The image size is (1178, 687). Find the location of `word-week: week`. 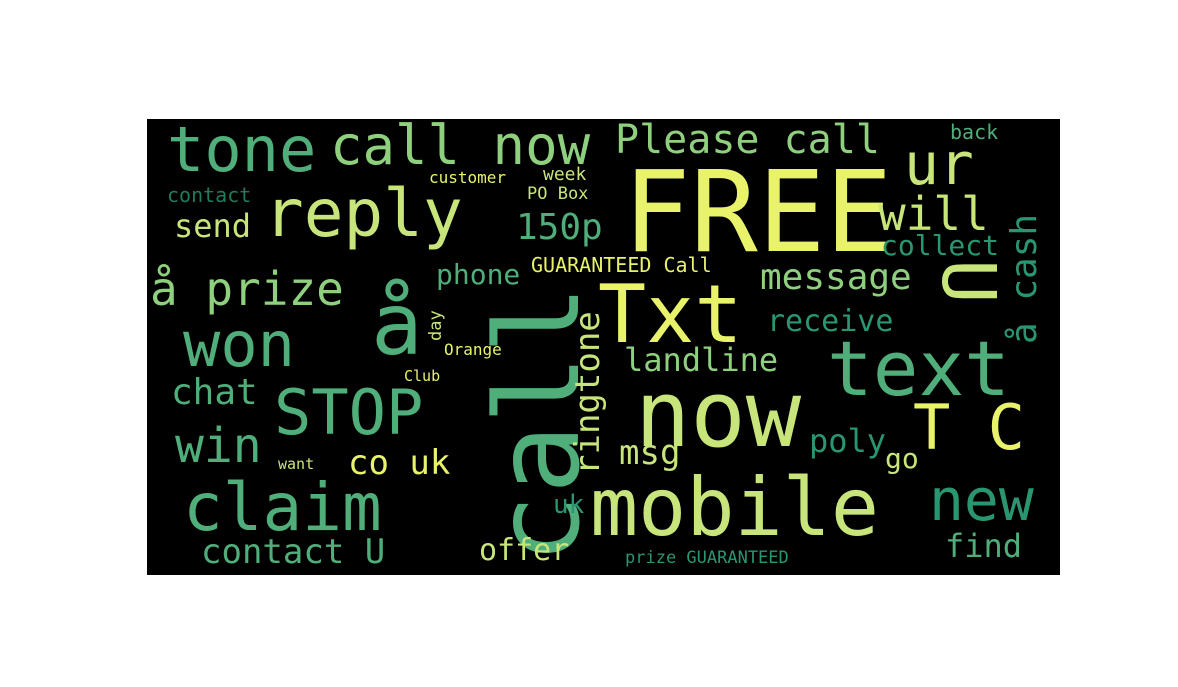

word-week: week is located at coordinates (565, 174).